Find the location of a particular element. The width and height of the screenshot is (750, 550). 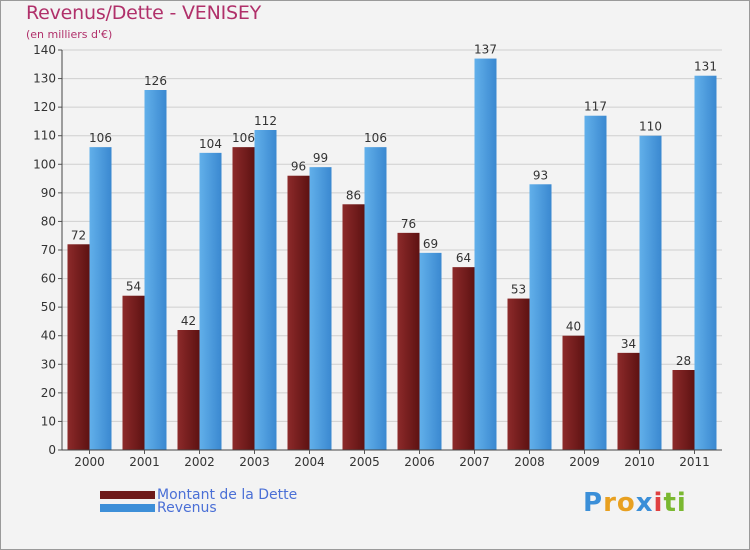

data-label-debt: 53 is located at coordinates (518, 290).